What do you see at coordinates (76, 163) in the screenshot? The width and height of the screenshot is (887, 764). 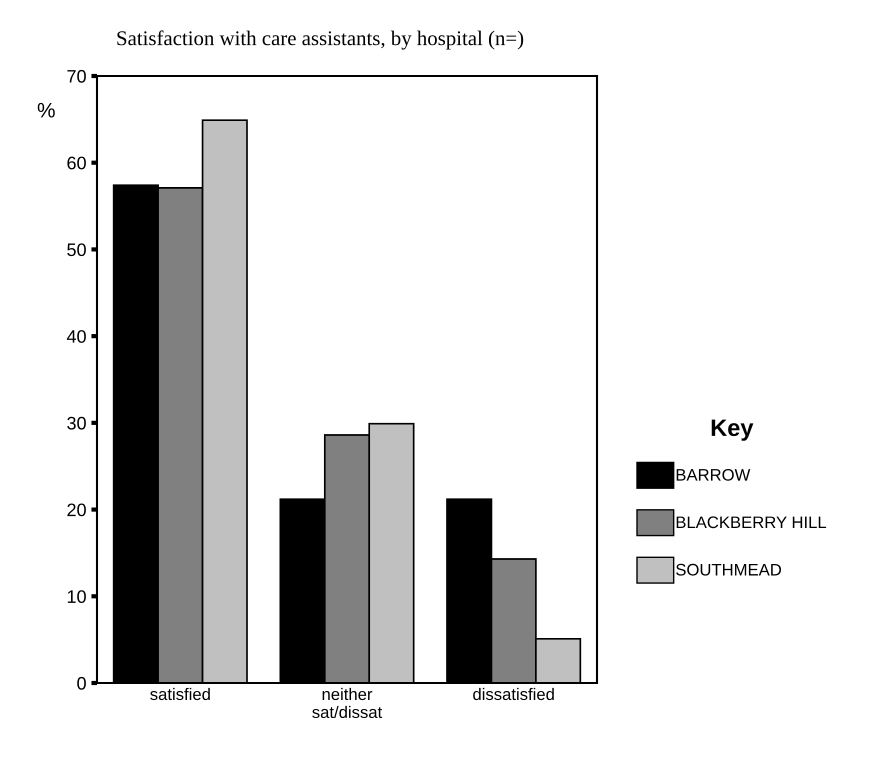 I see `y-tick-label: 60` at bounding box center [76, 163].